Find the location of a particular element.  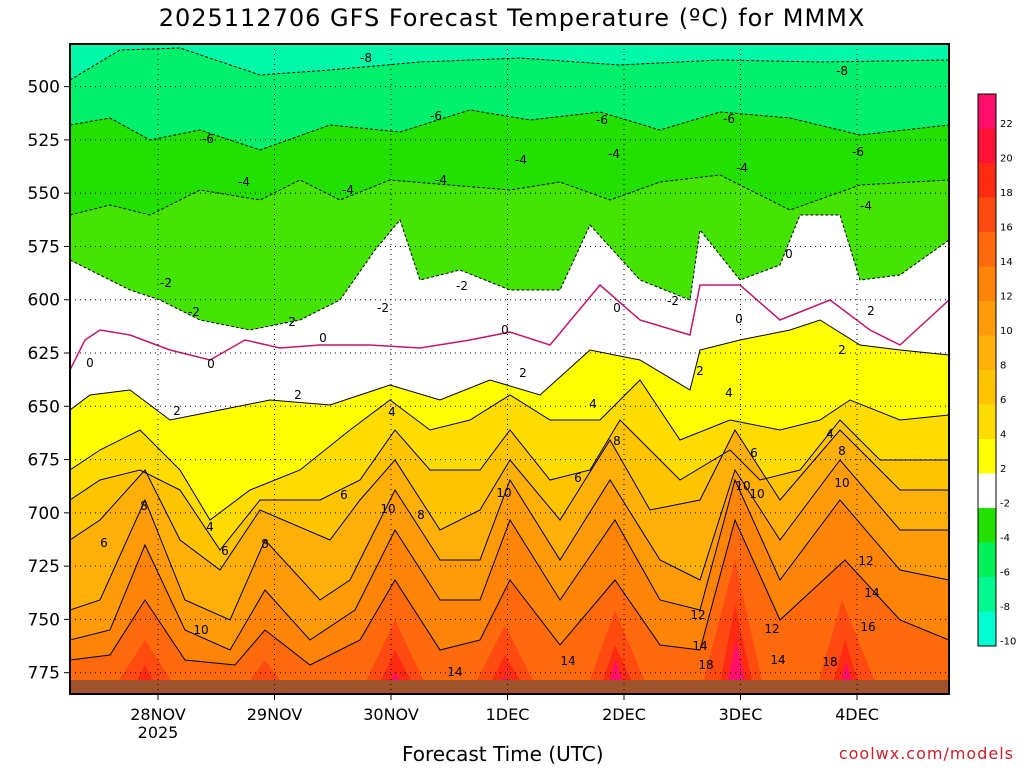

contour-zero is located at coordinates (509, 327).